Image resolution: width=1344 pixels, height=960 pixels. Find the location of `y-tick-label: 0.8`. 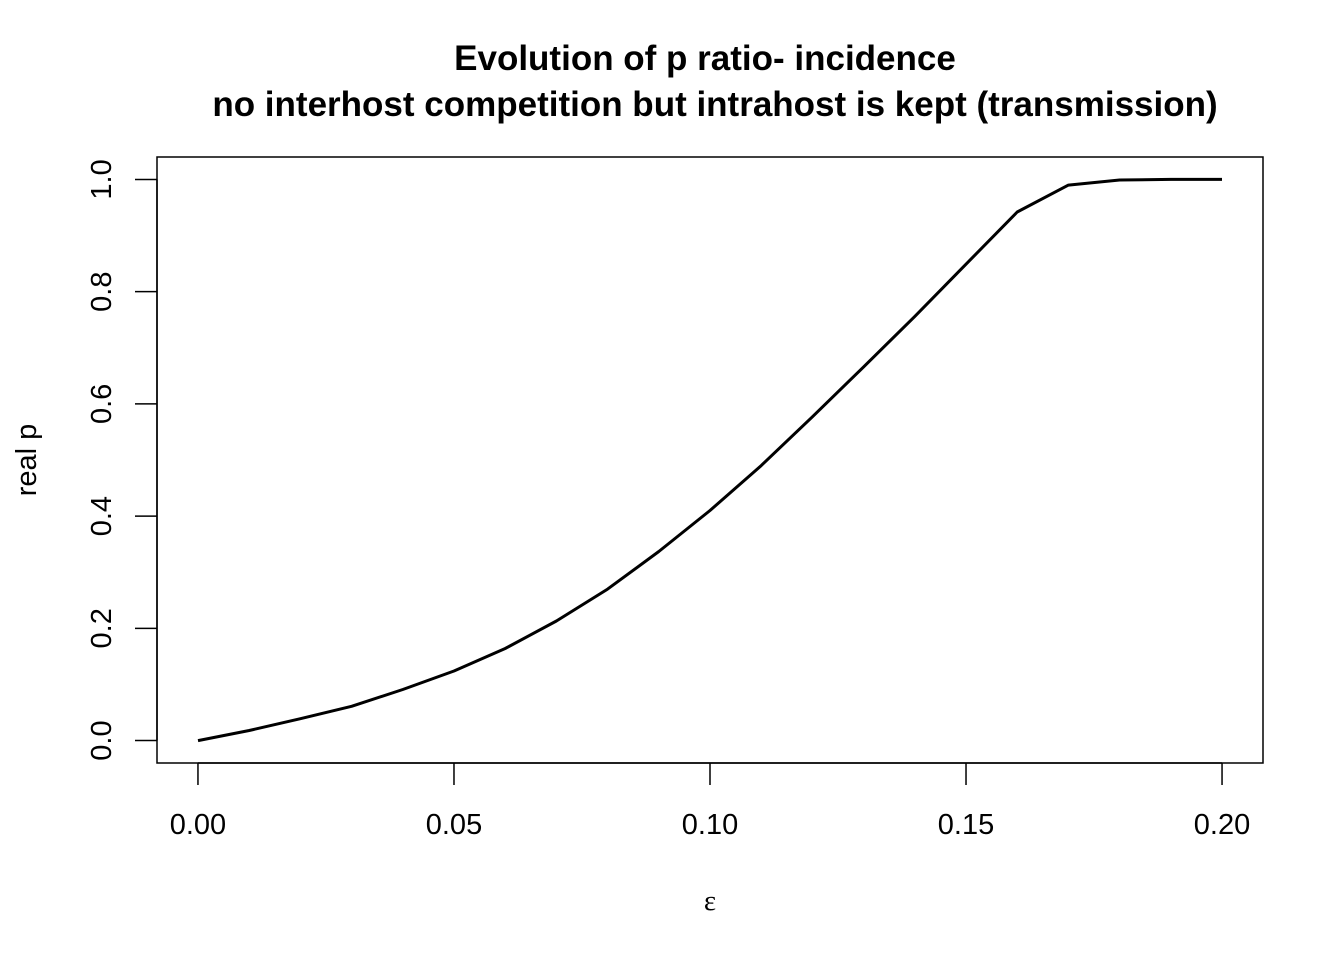

y-tick-label: 0.8 is located at coordinates (102, 292).